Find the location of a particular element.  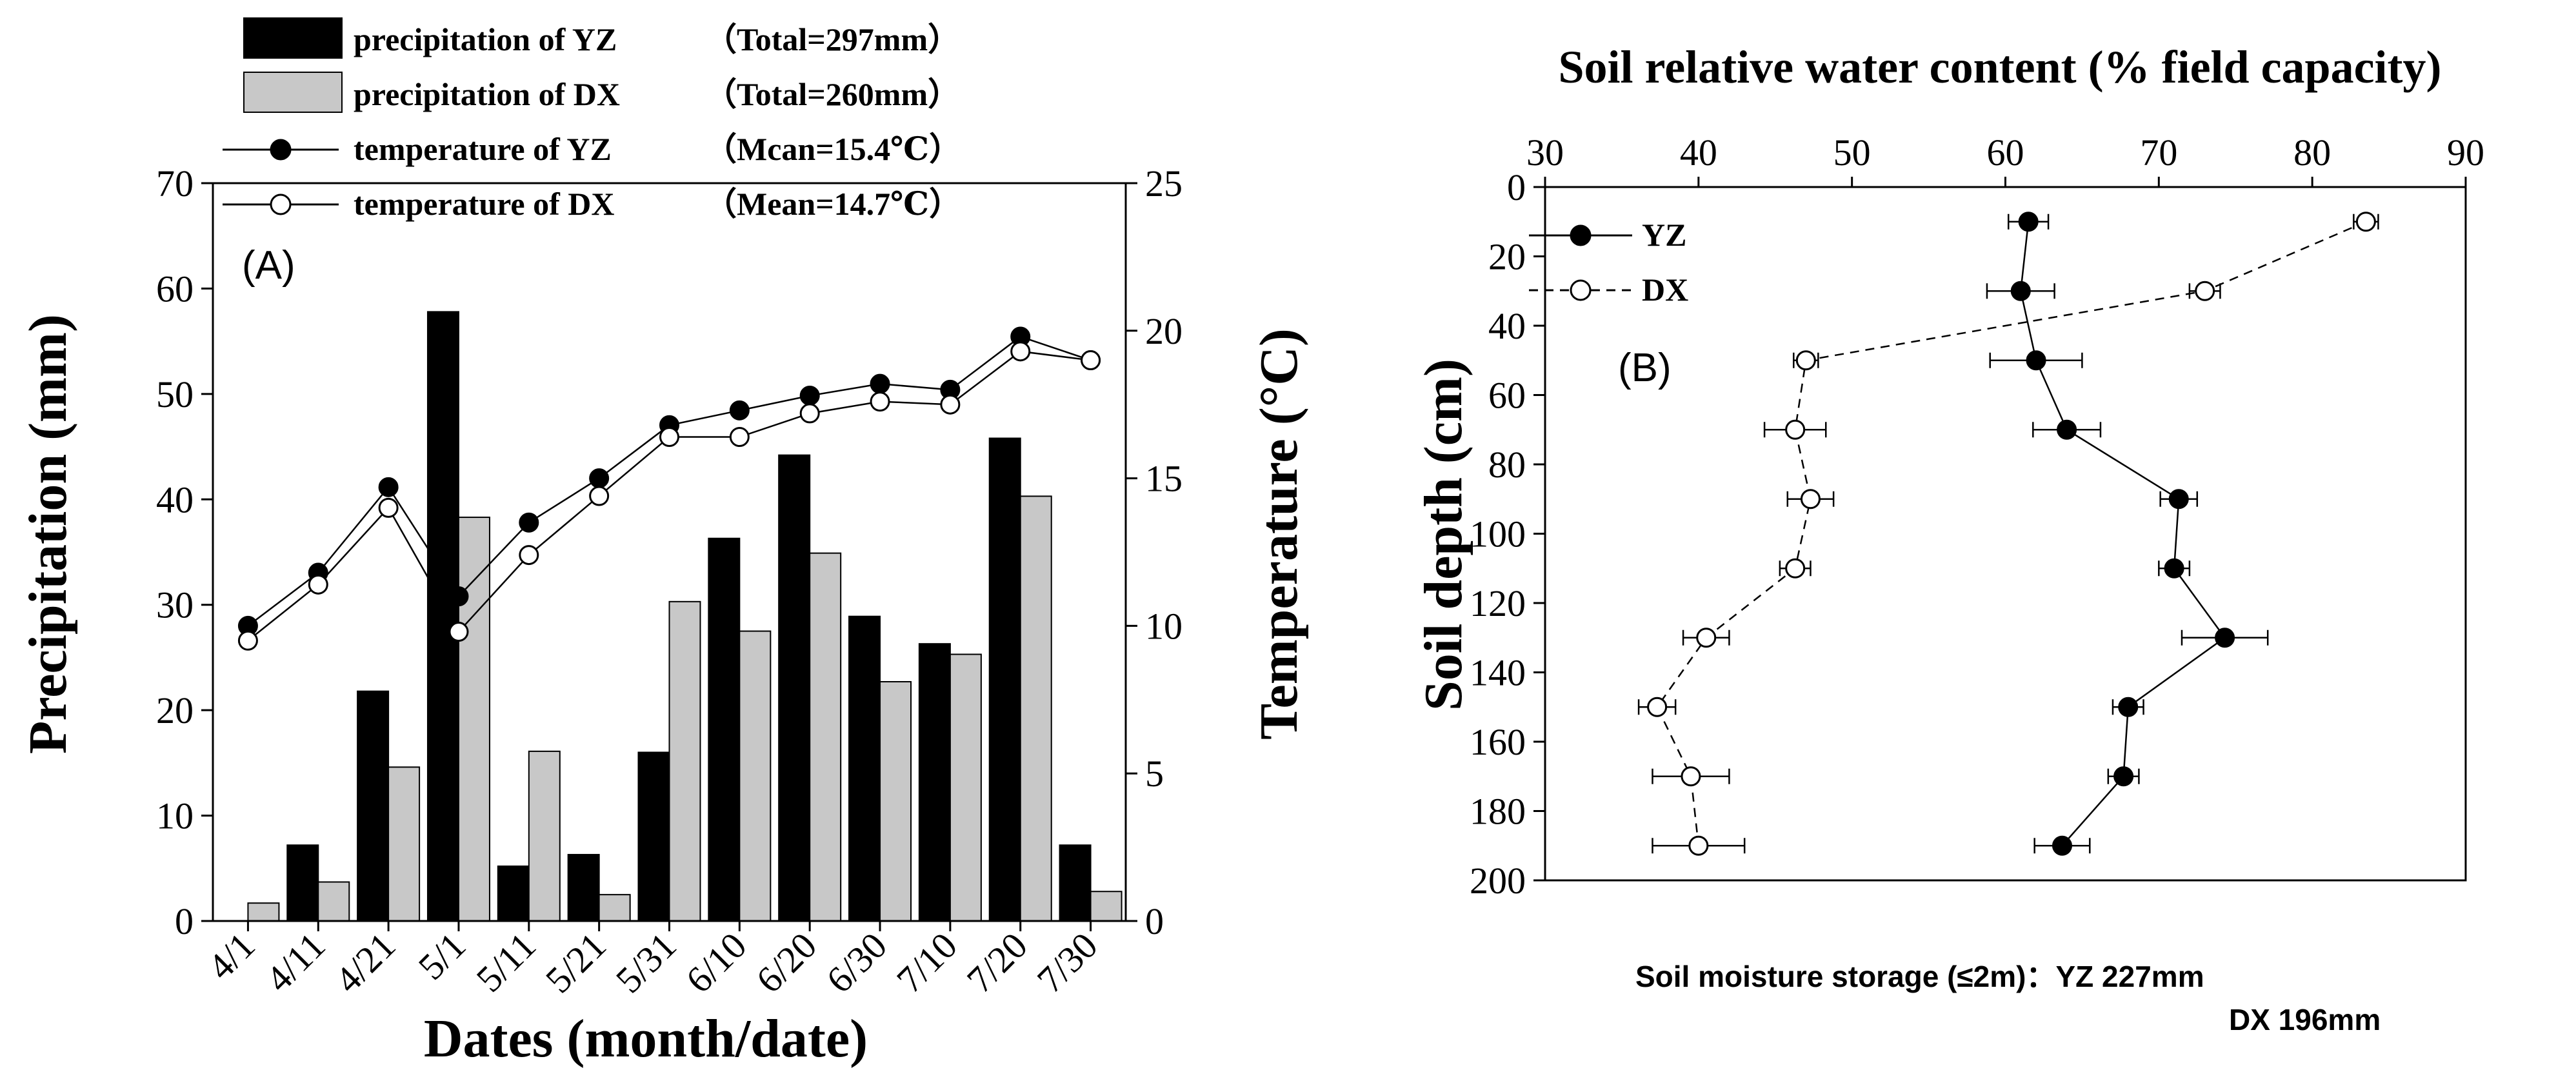

legend-marker-yz-temp is located at coordinates (281, 150).